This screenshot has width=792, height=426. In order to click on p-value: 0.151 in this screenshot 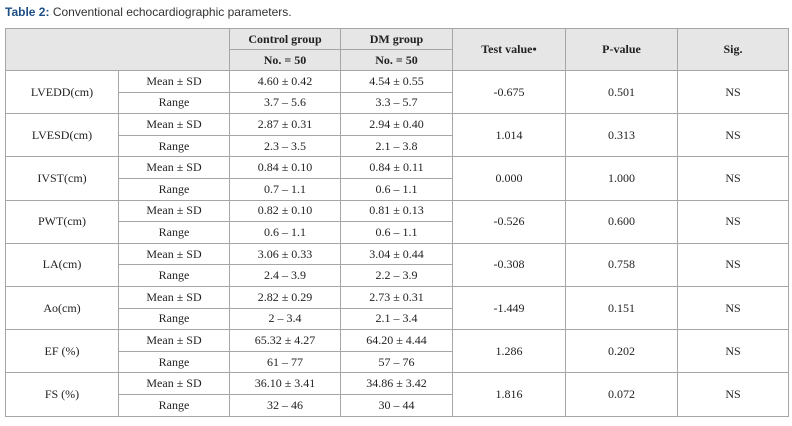, I will do `click(621, 308)`.